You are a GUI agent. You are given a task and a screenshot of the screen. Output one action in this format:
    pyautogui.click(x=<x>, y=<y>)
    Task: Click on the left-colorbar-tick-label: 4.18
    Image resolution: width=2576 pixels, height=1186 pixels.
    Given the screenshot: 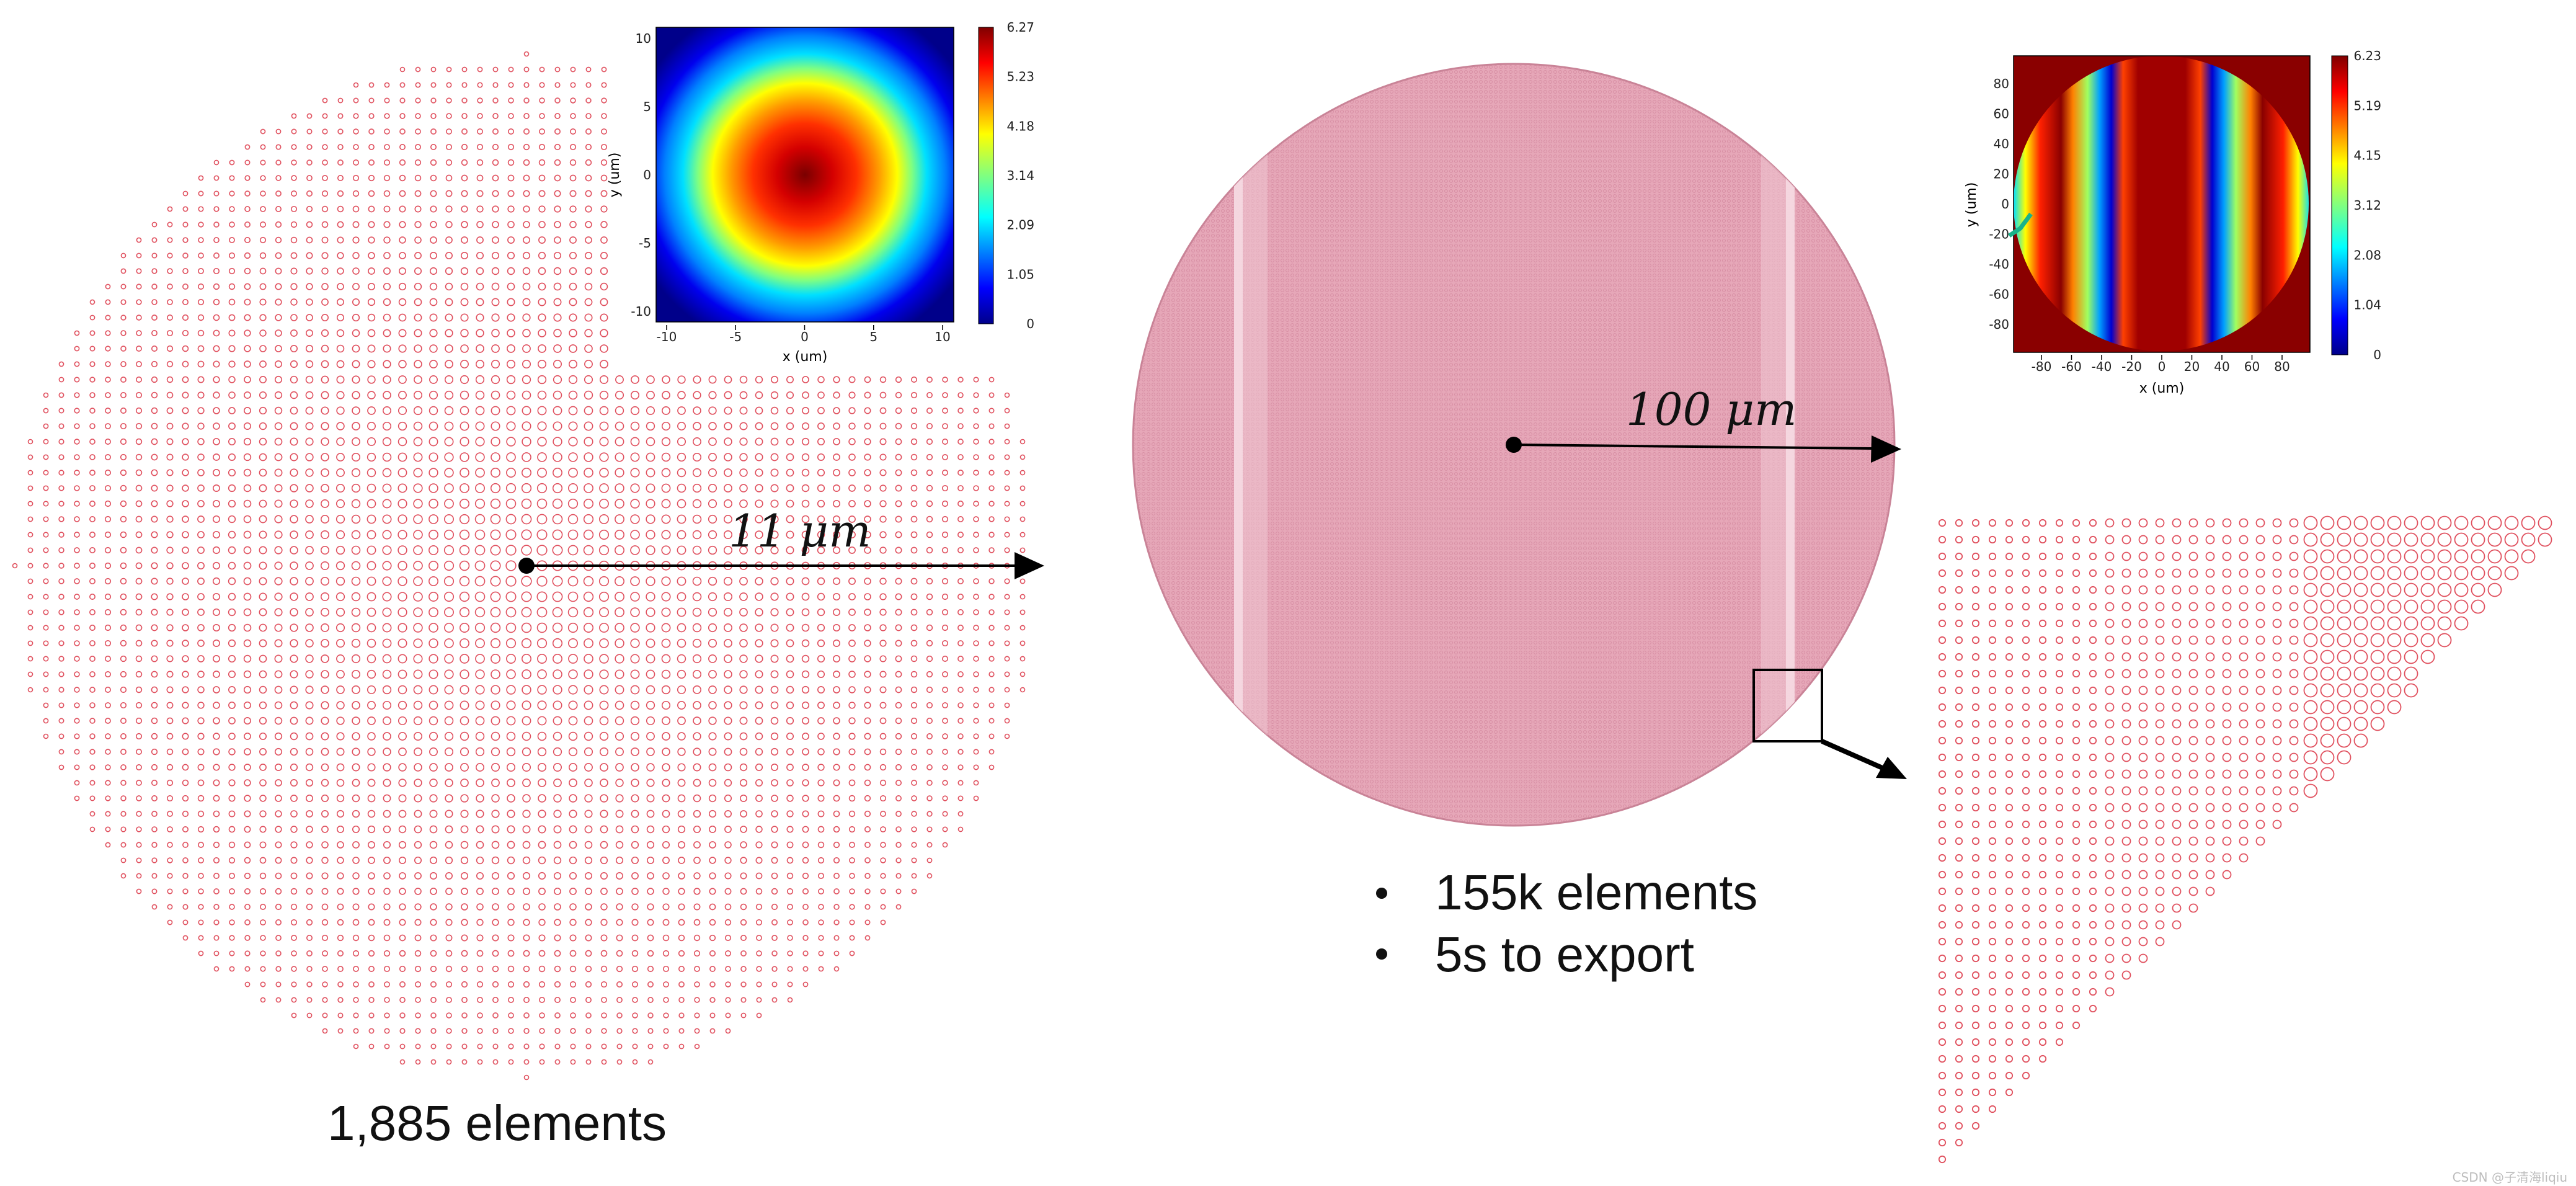 What is the action you would take?
    pyautogui.click(x=1020, y=125)
    